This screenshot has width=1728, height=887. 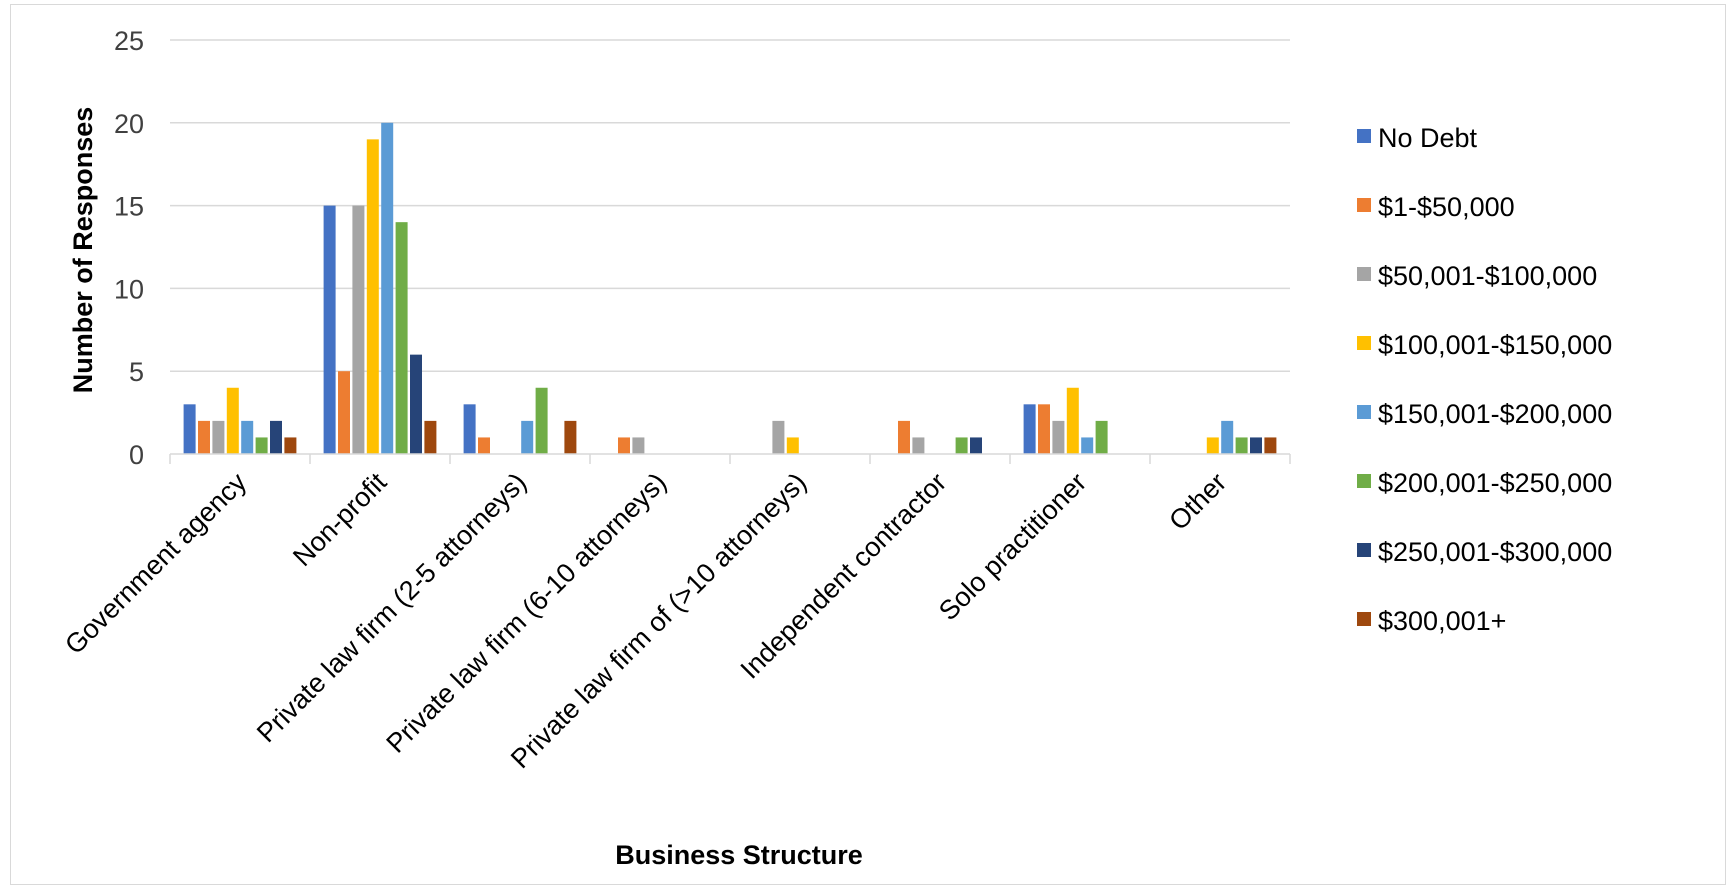 I want to click on legend-label: $200,001-$250,000, so click(x=1495, y=483).